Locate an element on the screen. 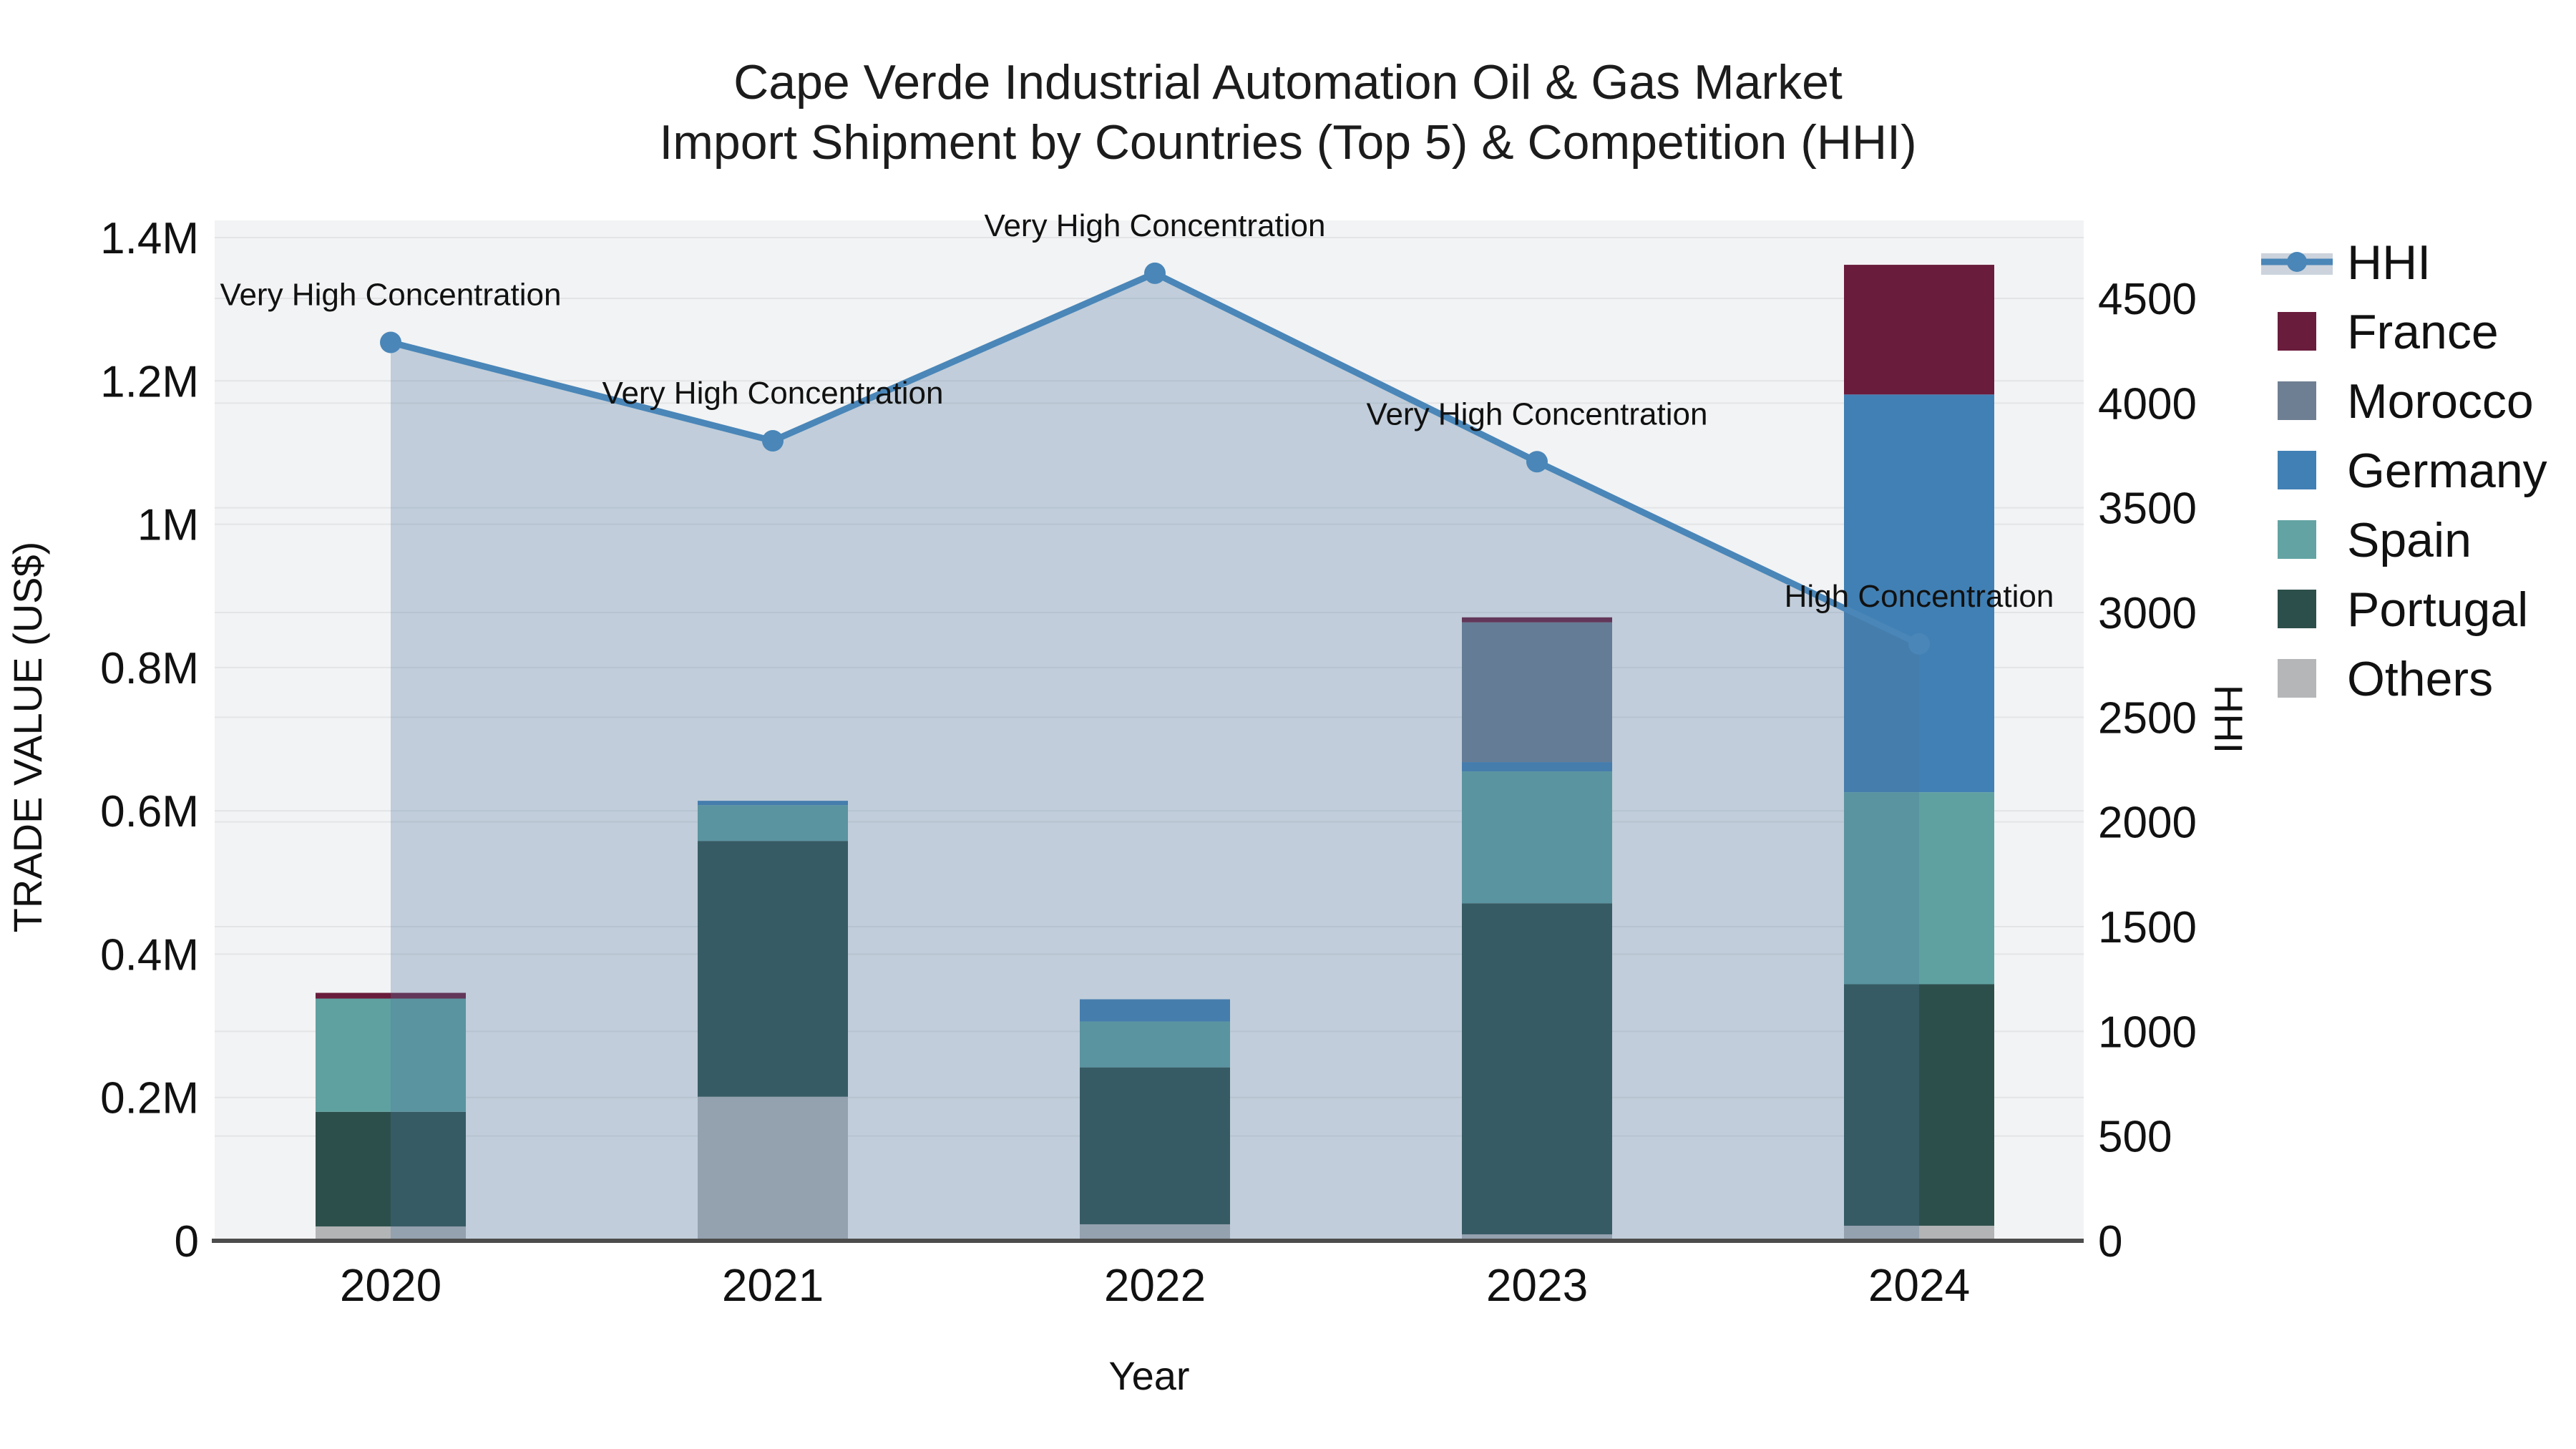  right-axis-tick-label: 500 is located at coordinates (2135, 1137).